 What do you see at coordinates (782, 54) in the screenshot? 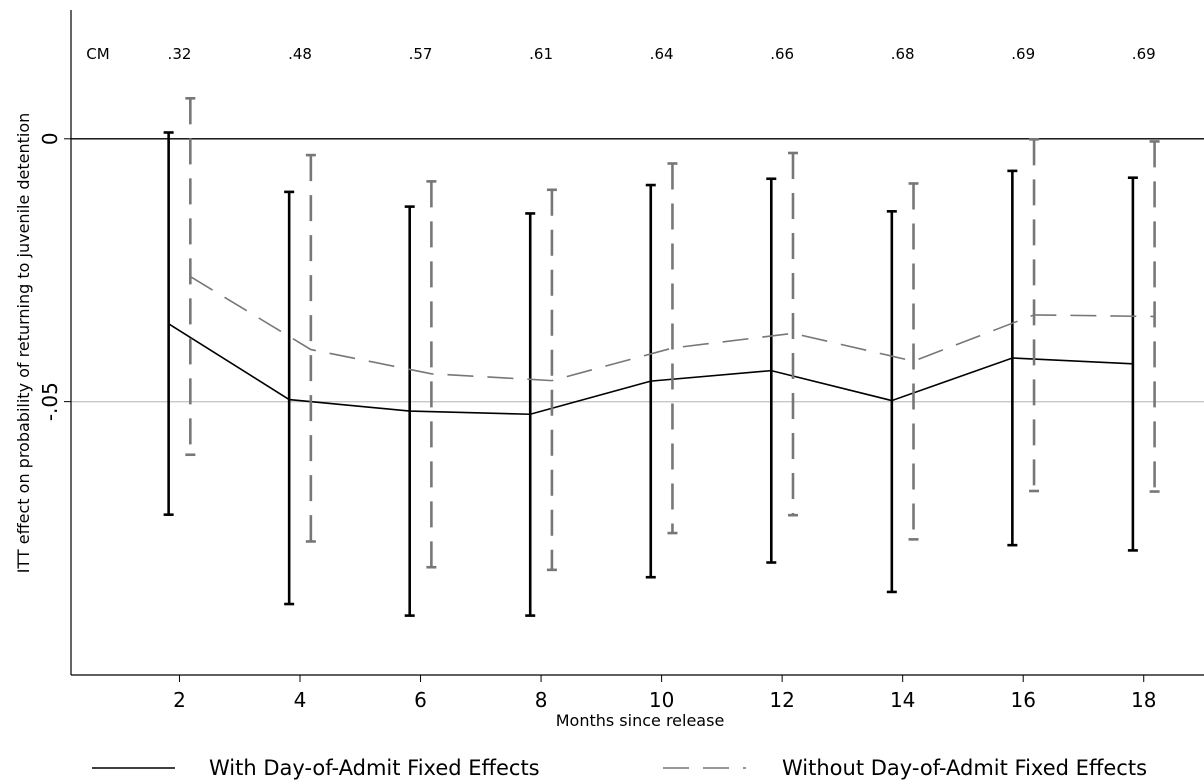
I see `cm-value: .66` at bounding box center [782, 54].